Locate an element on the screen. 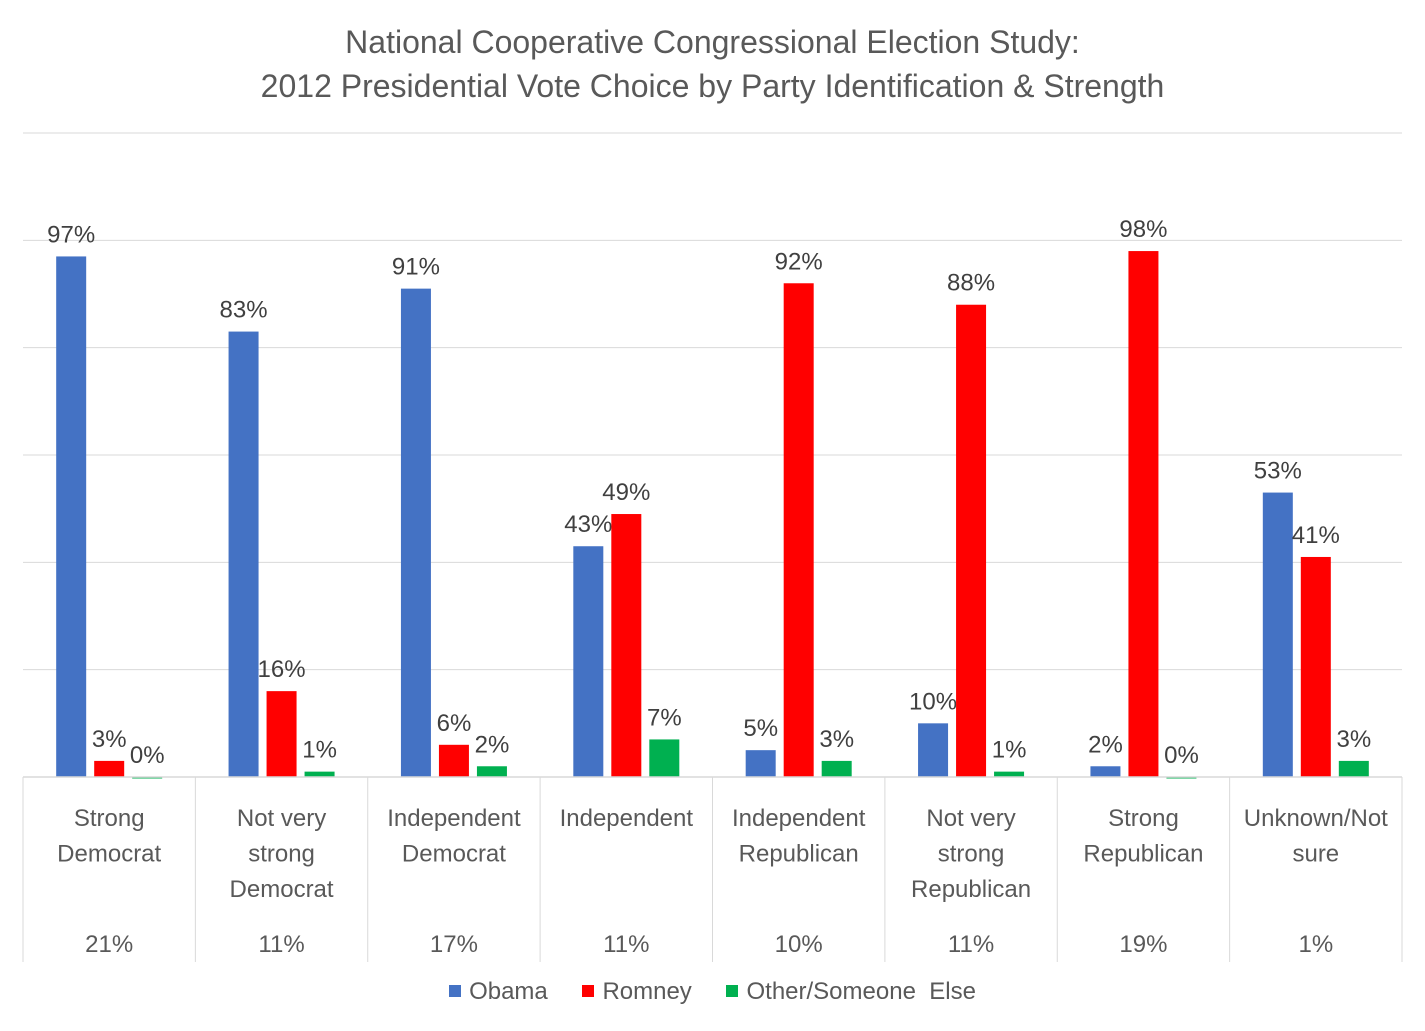  data-label: 10% is located at coordinates (933, 701).